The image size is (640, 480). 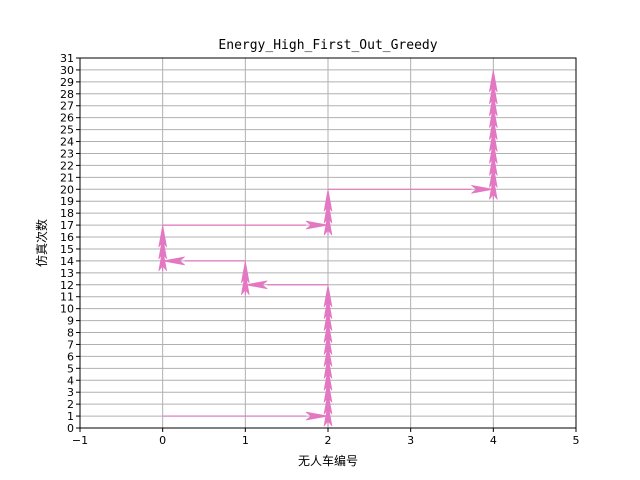 What do you see at coordinates (67, 201) in the screenshot?
I see `y-tick-label: 19` at bounding box center [67, 201].